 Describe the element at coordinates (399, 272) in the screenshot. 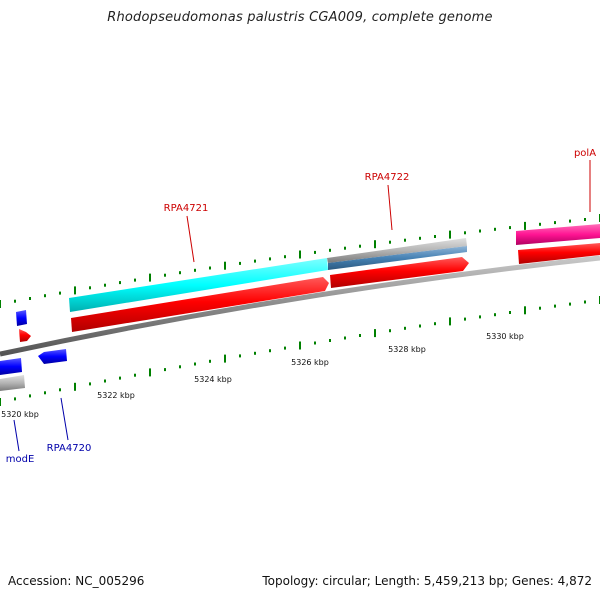

I see `cds-rpa4722` at that location.